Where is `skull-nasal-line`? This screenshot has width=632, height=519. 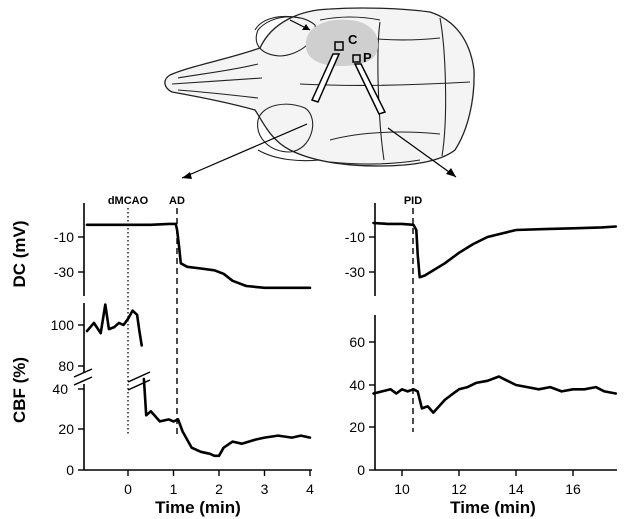
skull-nasal-line is located at coordinates (217, 81).